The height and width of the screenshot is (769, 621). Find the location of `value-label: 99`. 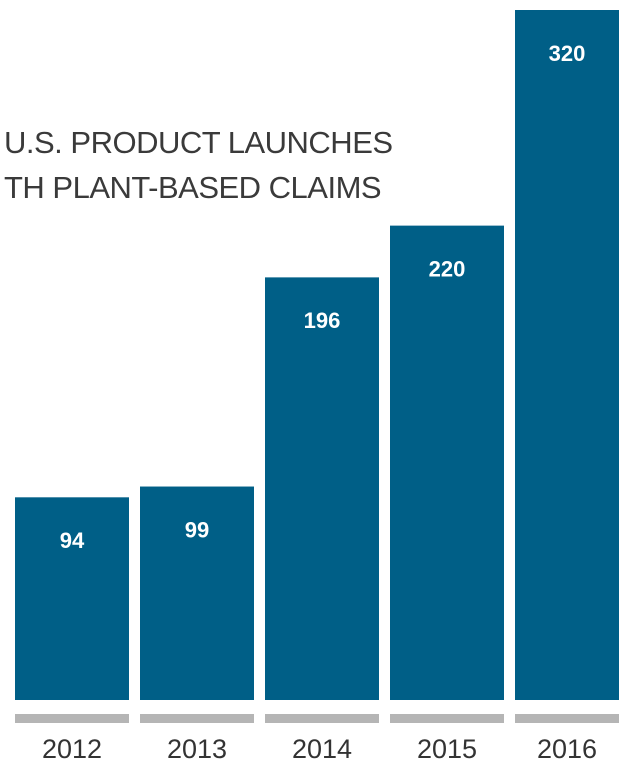

value-label: 99 is located at coordinates (197, 529).